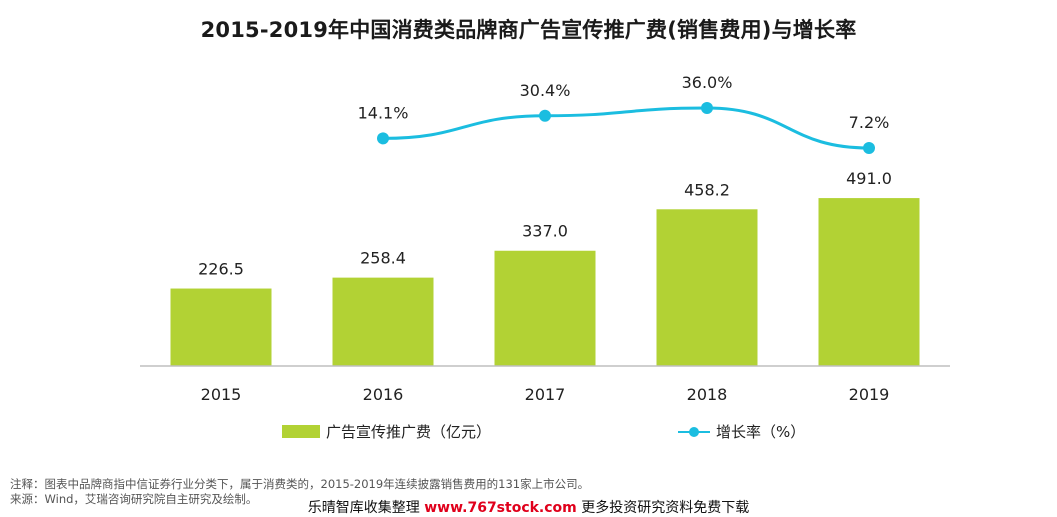  What do you see at coordinates (707, 287) in the screenshot?
I see `bar-2018` at bounding box center [707, 287].